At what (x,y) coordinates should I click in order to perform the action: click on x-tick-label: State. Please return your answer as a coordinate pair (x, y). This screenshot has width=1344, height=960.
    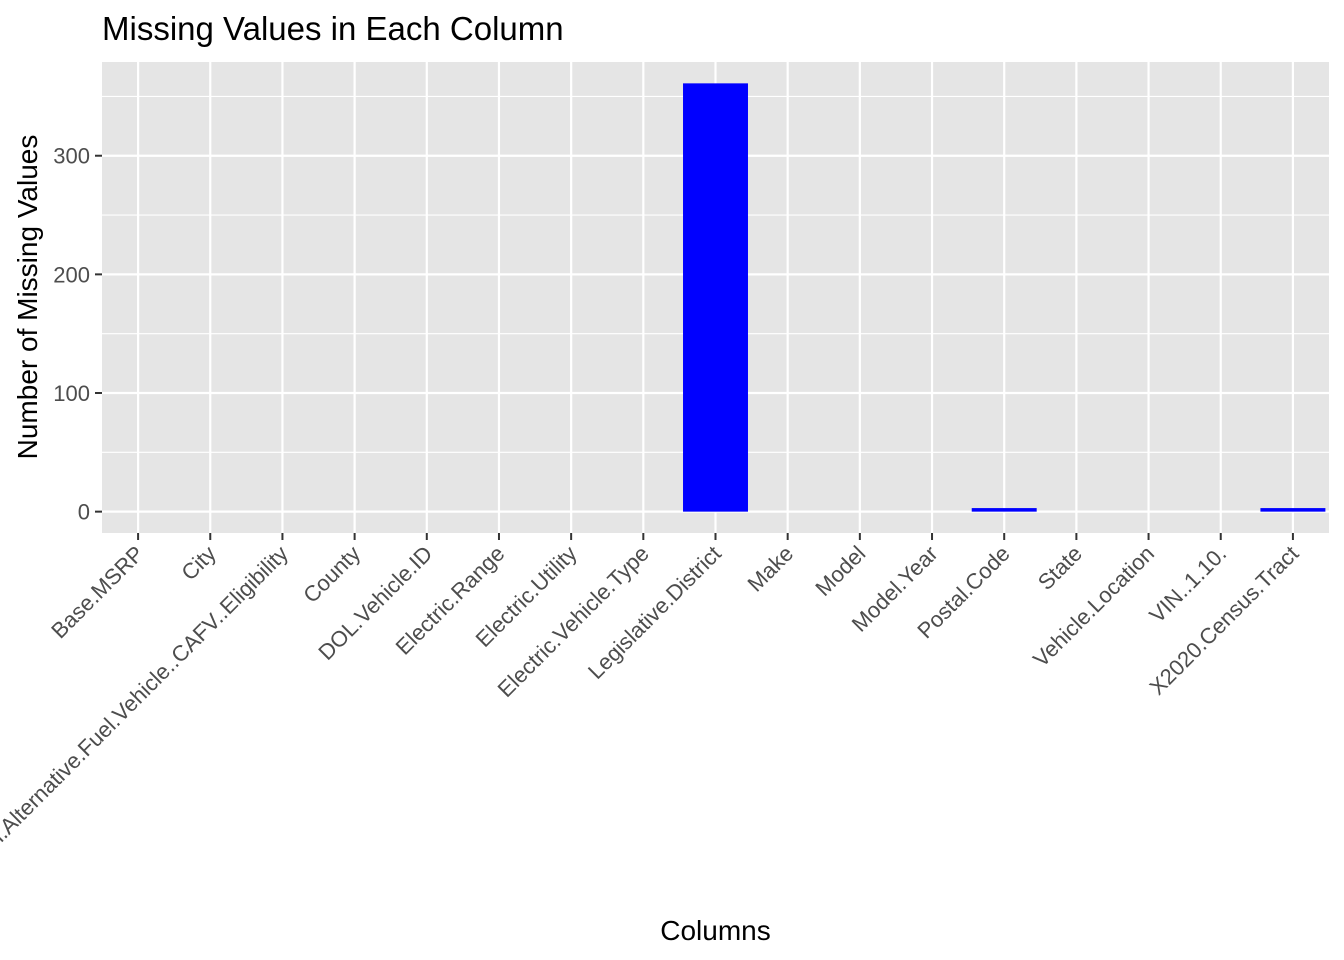
    Looking at the image, I should click on (1060, 568).